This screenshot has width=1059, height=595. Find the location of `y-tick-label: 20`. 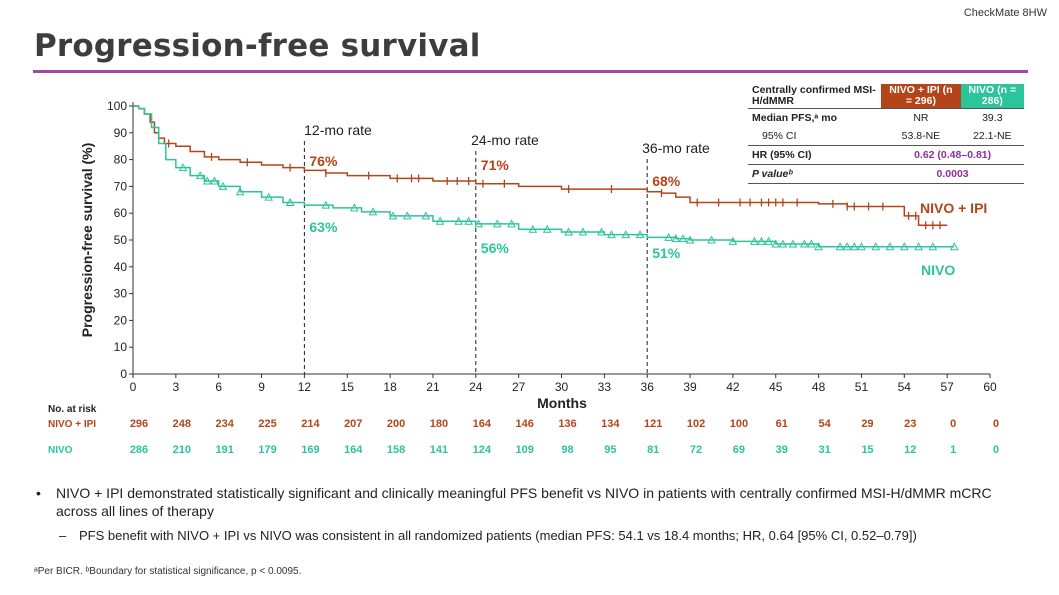

y-tick-label: 20 is located at coordinates (121, 320).